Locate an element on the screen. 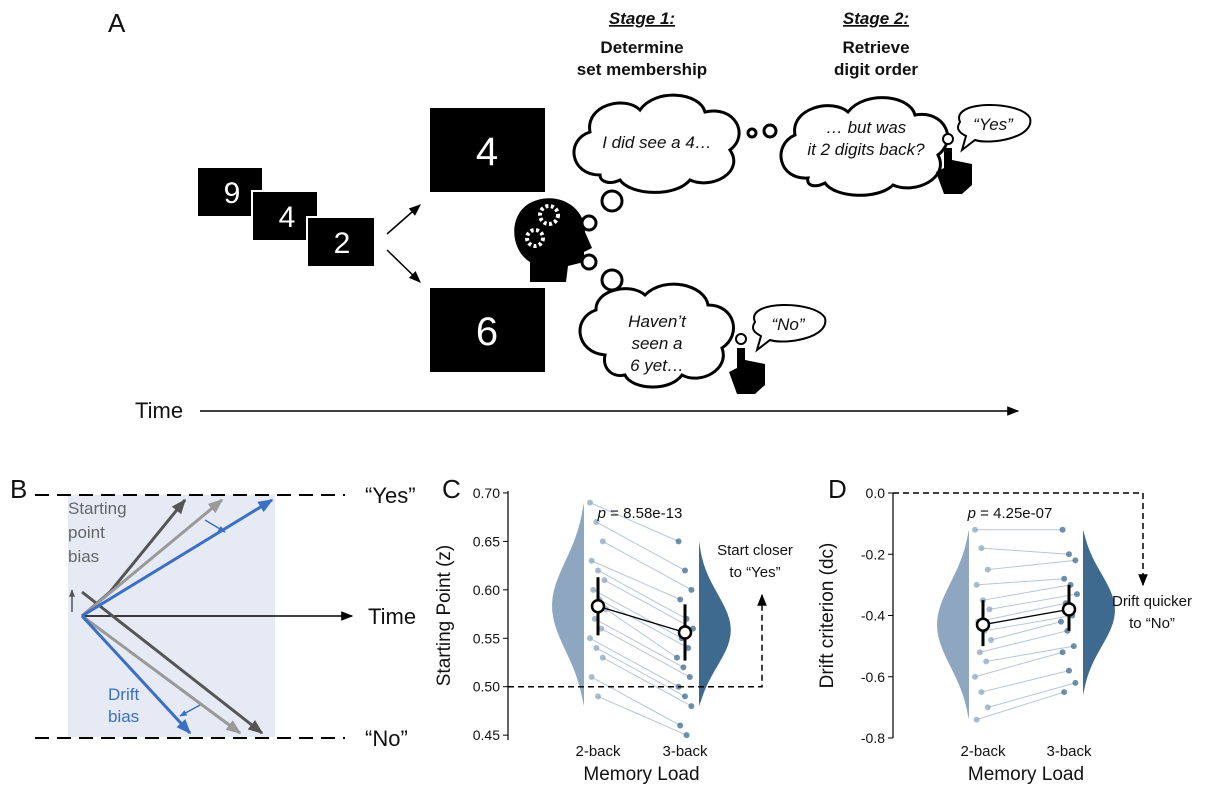  p-text: = 4.25e-07 is located at coordinates (1014, 513).